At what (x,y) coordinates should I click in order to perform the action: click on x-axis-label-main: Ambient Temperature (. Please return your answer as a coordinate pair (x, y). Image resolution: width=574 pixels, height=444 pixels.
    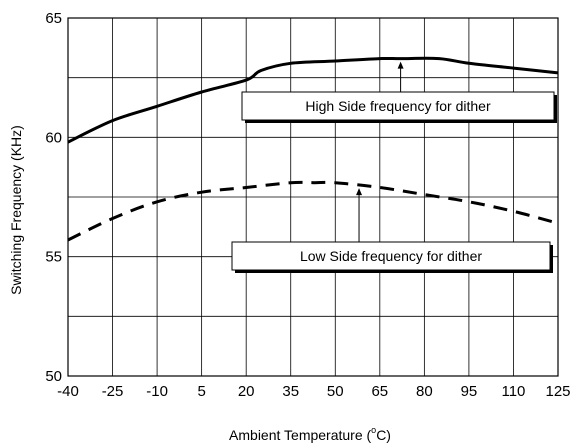
    Looking at the image, I should click on (300, 435).